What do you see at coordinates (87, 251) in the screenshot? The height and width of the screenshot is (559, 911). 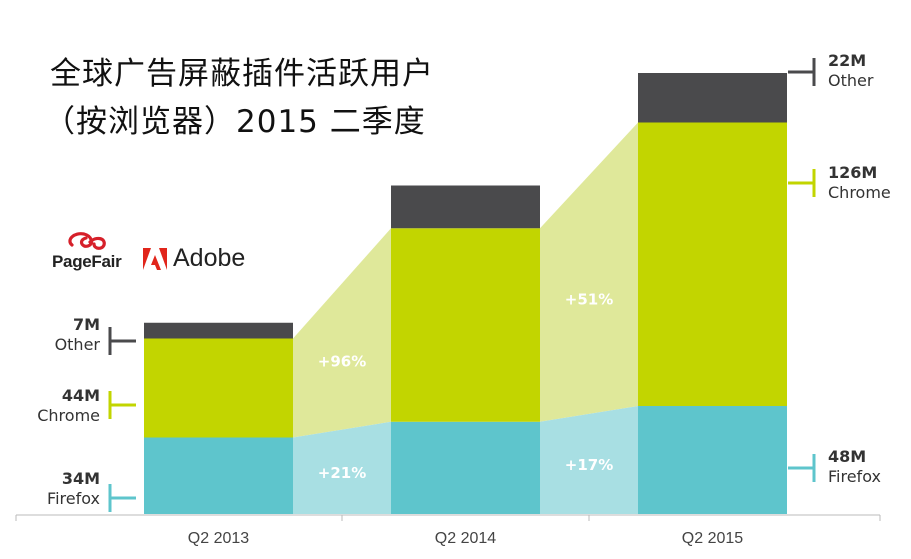 I see `pagefair-logo: PageFair` at bounding box center [87, 251].